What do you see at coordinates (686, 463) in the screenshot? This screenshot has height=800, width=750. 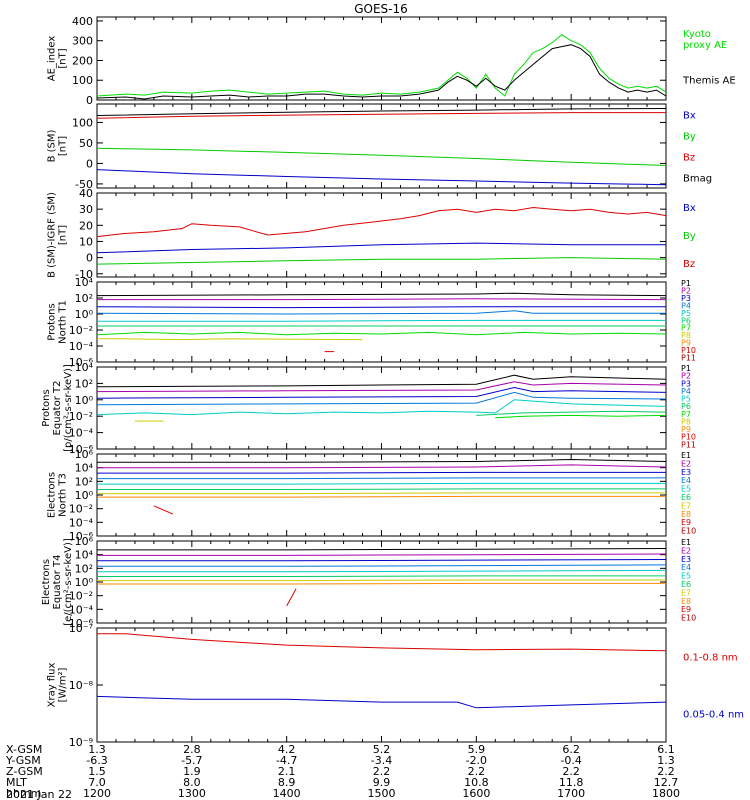 I see `channel-label: E2` at bounding box center [686, 463].